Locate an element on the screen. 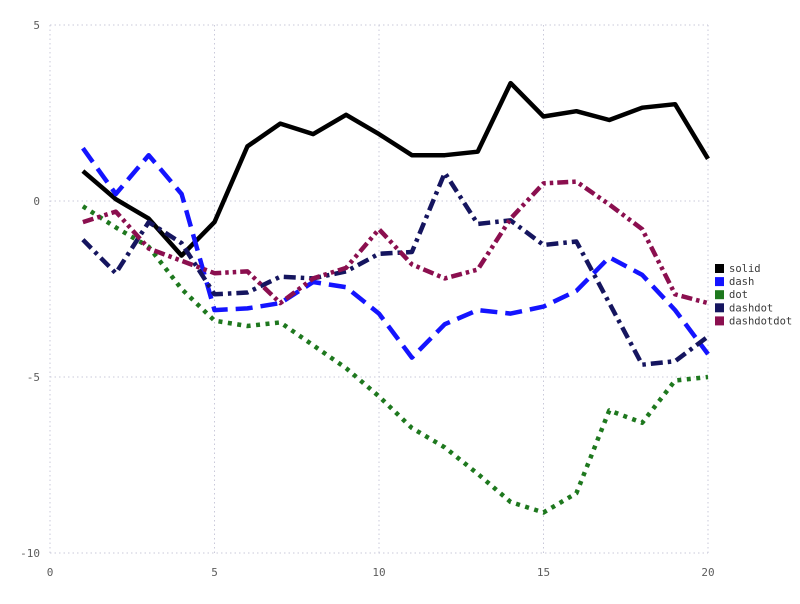 The height and width of the screenshot is (604, 800). legend-label-dash: dash is located at coordinates (741, 282).